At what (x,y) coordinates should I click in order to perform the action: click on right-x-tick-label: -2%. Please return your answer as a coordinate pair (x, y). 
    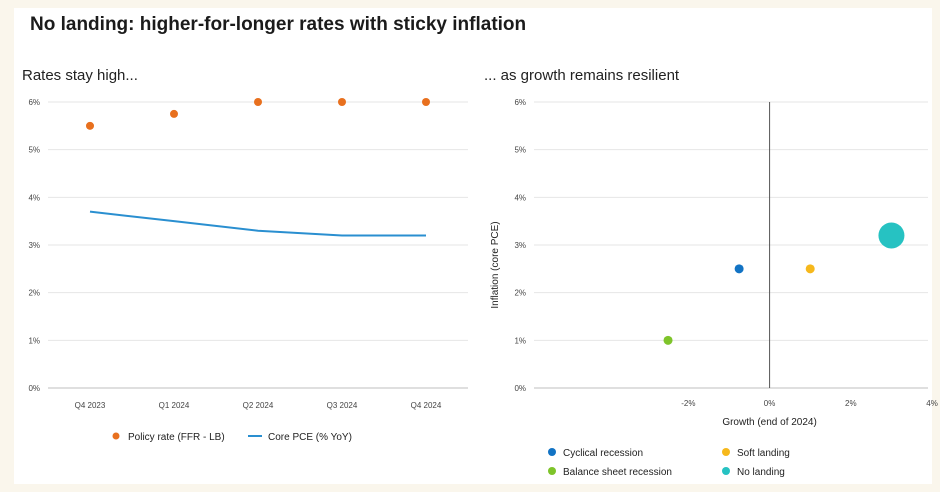
    Looking at the image, I should click on (688, 403).